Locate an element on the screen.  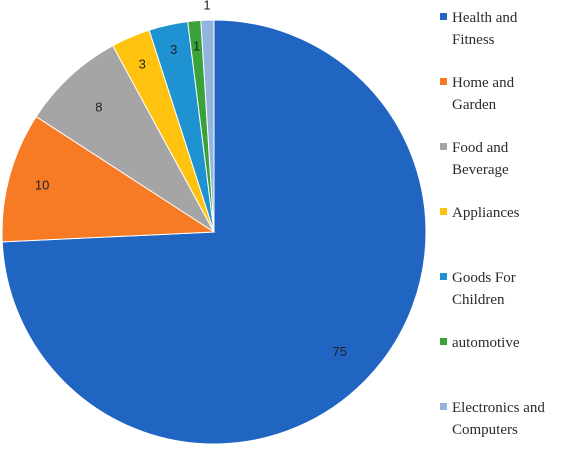
data-label-home-and-garden: 10 is located at coordinates (42, 184).